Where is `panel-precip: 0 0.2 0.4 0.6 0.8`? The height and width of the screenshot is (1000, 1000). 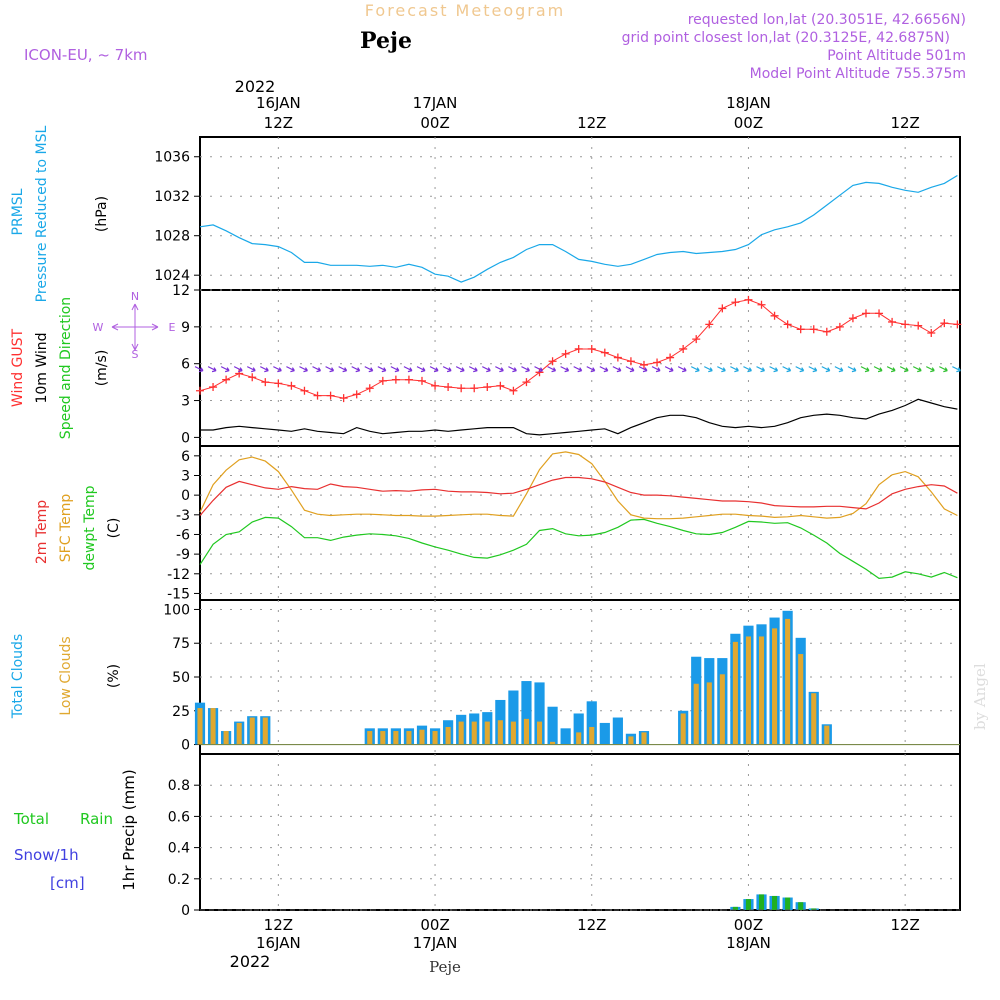 panel-precip: 0 0.2 0.4 0.6 0.8 is located at coordinates (564, 836).